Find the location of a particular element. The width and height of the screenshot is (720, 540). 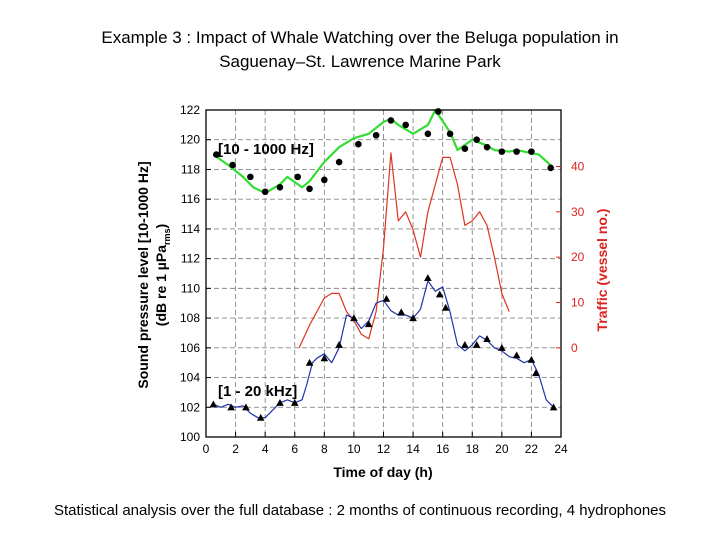

y-tick-label: 100 is located at coordinates (190, 437).